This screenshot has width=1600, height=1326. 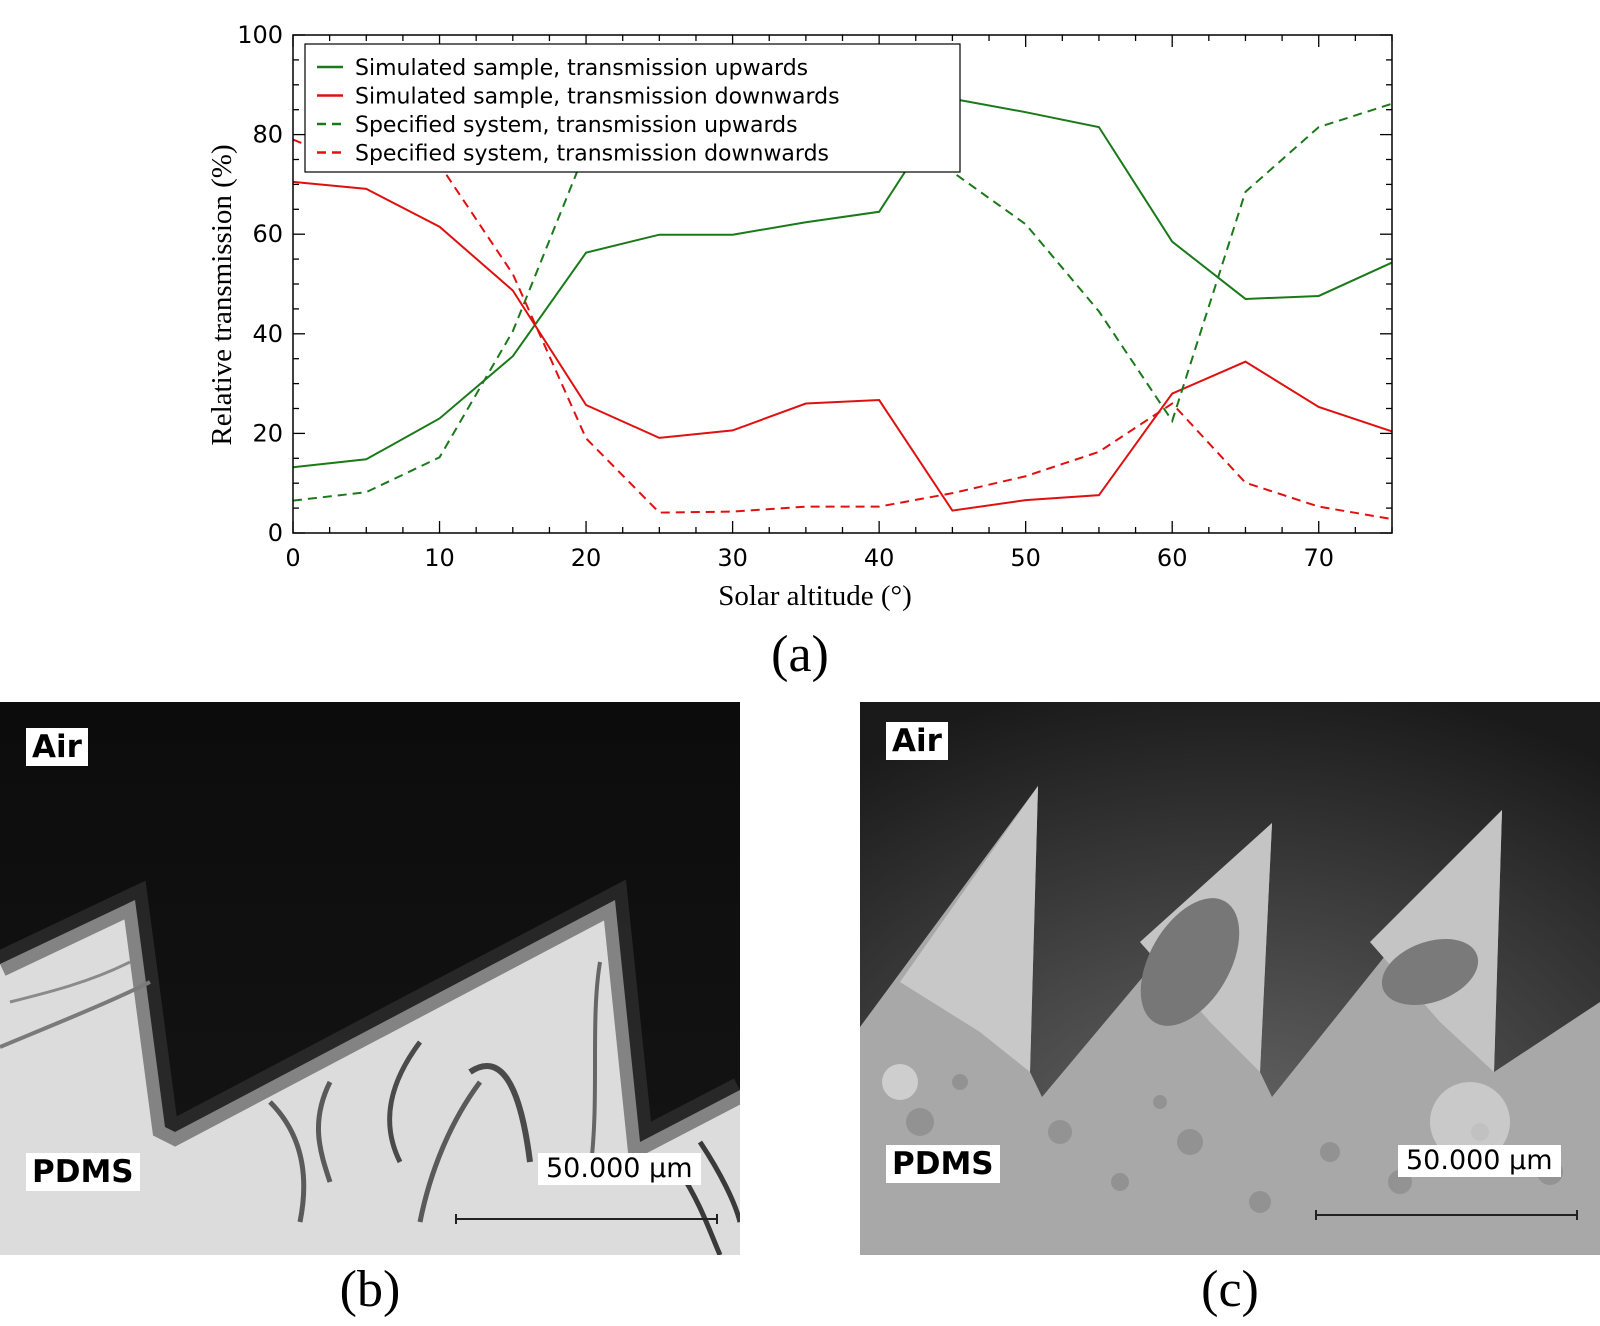 I want to click on micrograph-b-pdms-label: PDMS, so click(x=83, y=1172).